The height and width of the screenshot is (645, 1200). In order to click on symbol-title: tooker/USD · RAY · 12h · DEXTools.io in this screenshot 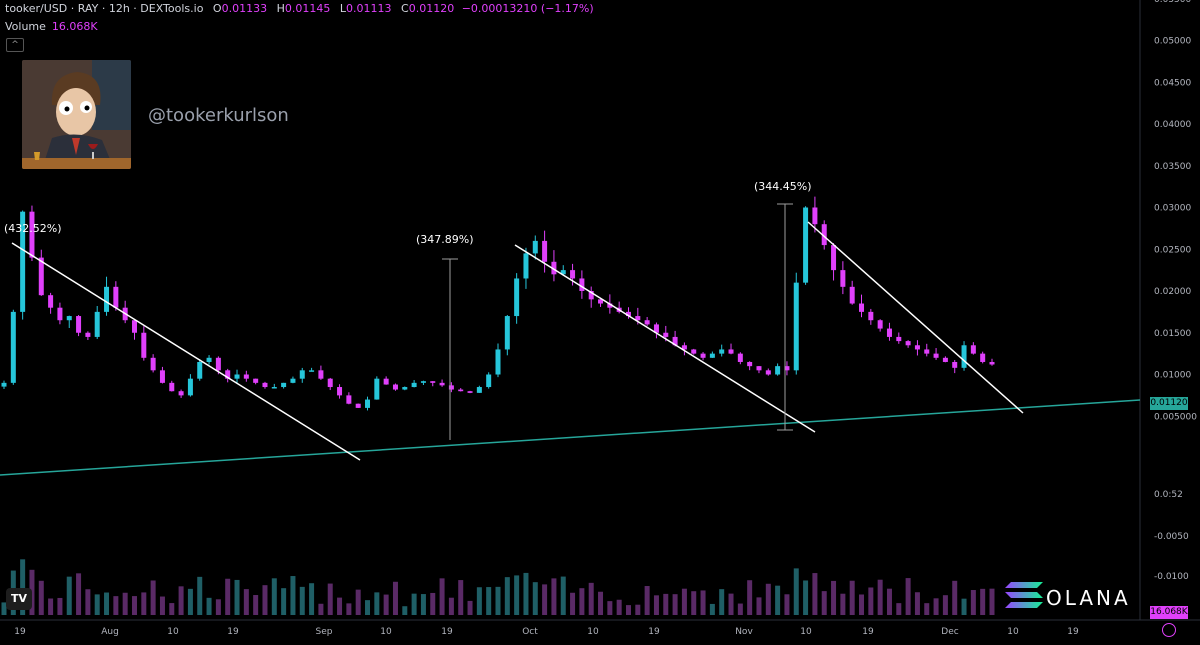, I will do `click(104, 8)`.